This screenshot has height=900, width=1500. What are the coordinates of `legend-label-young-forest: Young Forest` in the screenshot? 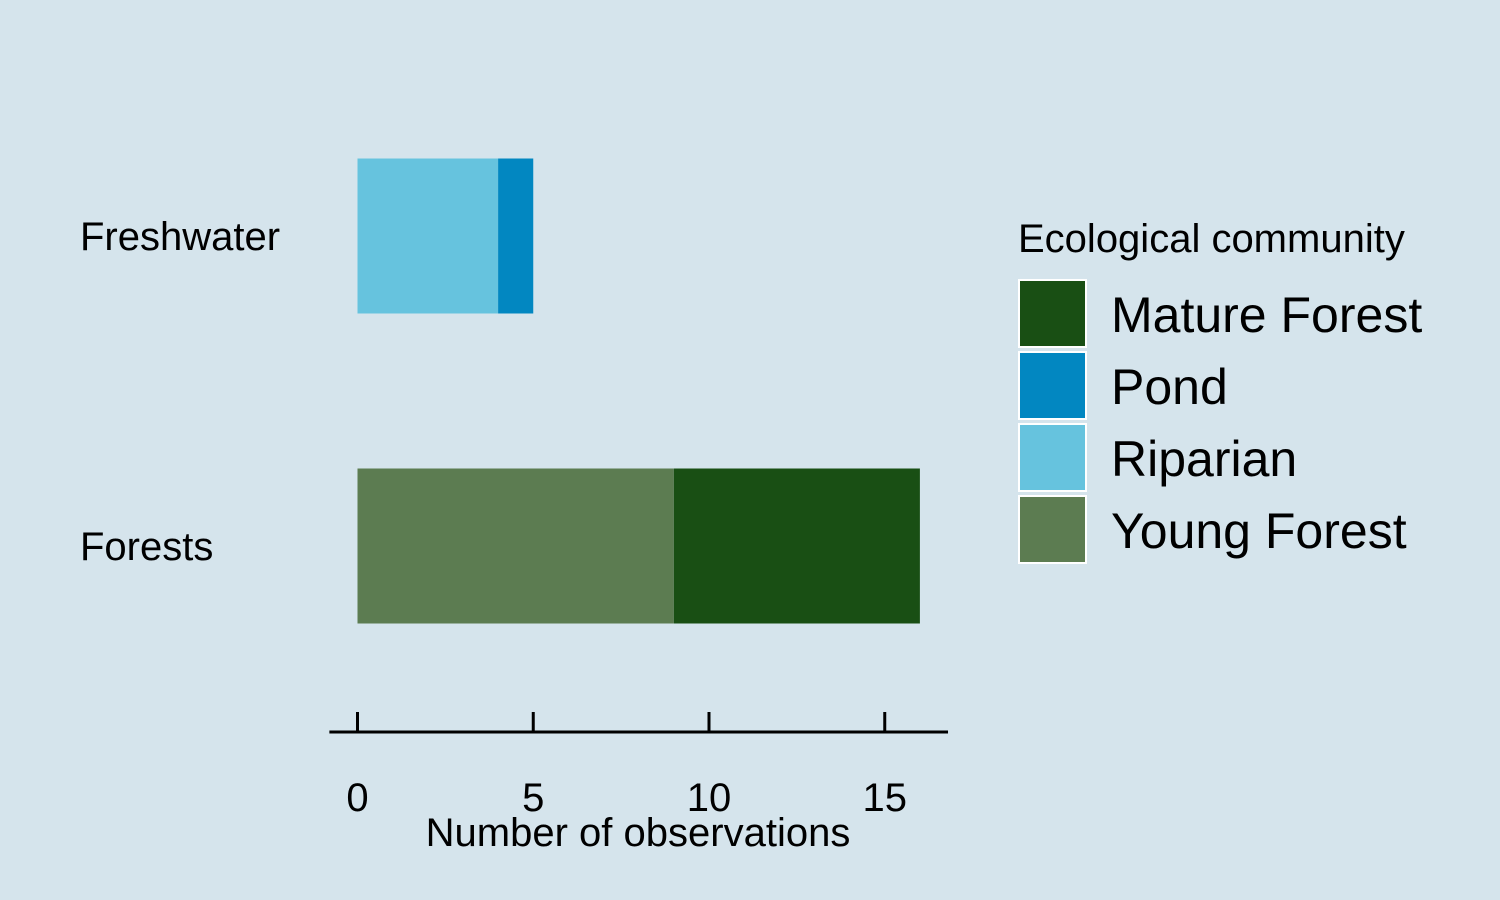 It's located at (1259, 531).